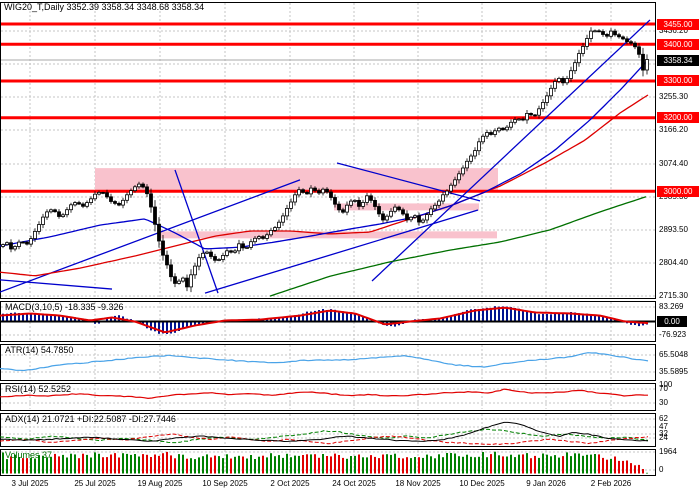 The image size is (700, 500). I want to click on price-axis-tick: 3166.20, so click(673, 129).